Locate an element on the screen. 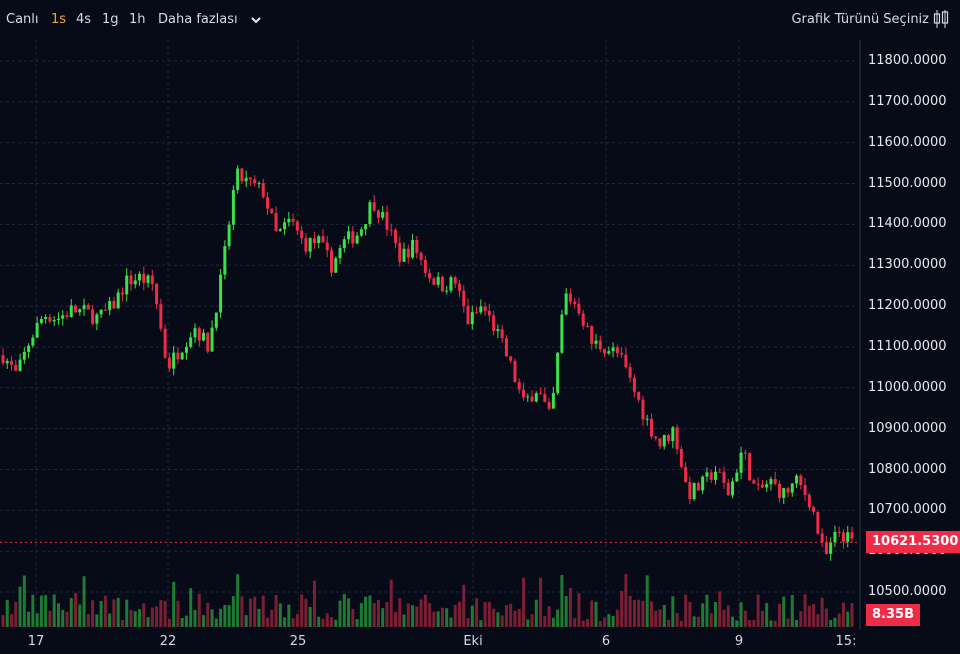 The image size is (960, 654). candlestick-icon is located at coordinates (941, 19).